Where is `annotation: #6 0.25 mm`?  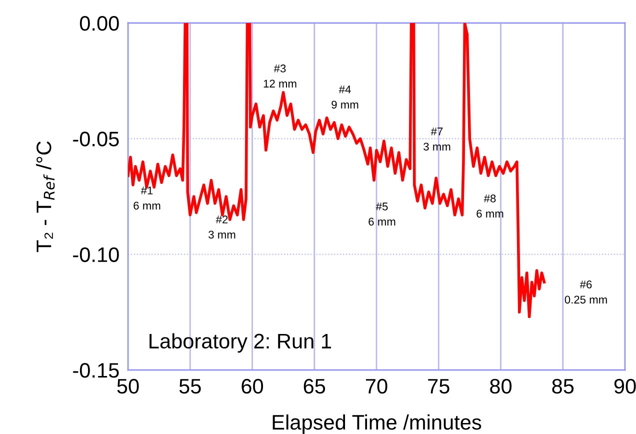 annotation: #6 0.25 mm is located at coordinates (585, 292).